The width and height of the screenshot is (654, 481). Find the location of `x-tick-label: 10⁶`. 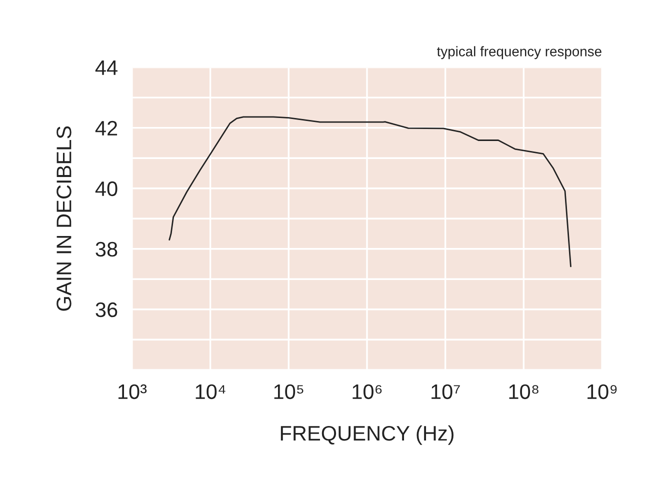

x-tick-label: 10⁶ is located at coordinates (367, 392).